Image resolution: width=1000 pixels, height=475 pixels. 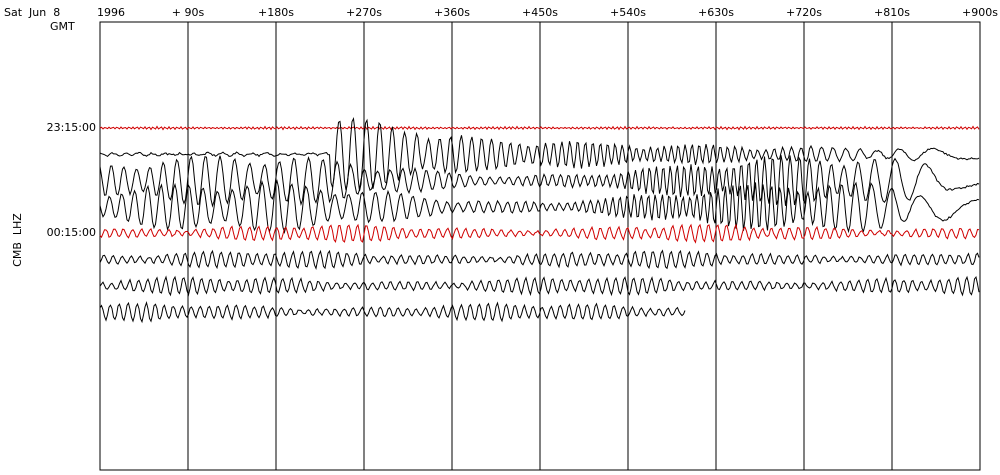 I want to click on x-tick-label: + 90s, so click(x=188, y=12).